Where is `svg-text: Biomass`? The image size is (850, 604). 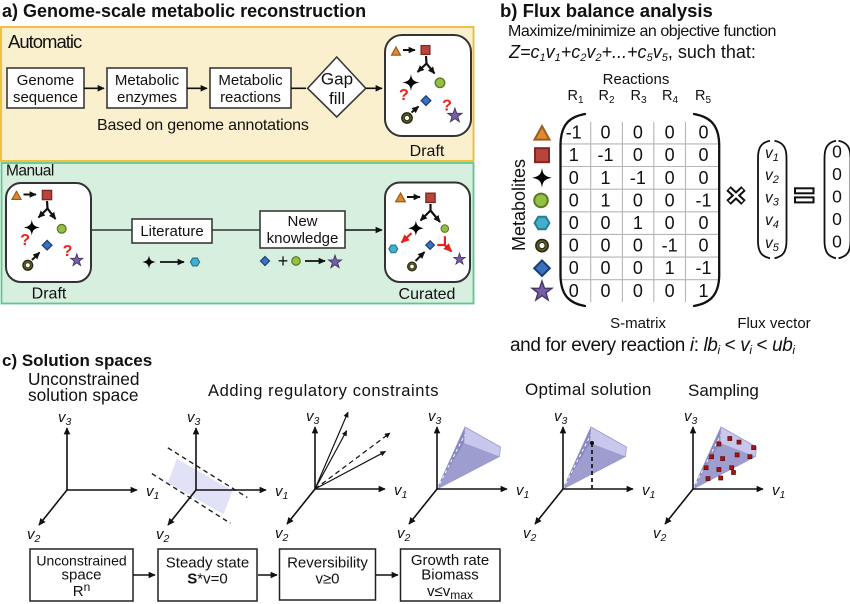
svg-text: Biomass is located at coordinates (450, 575).